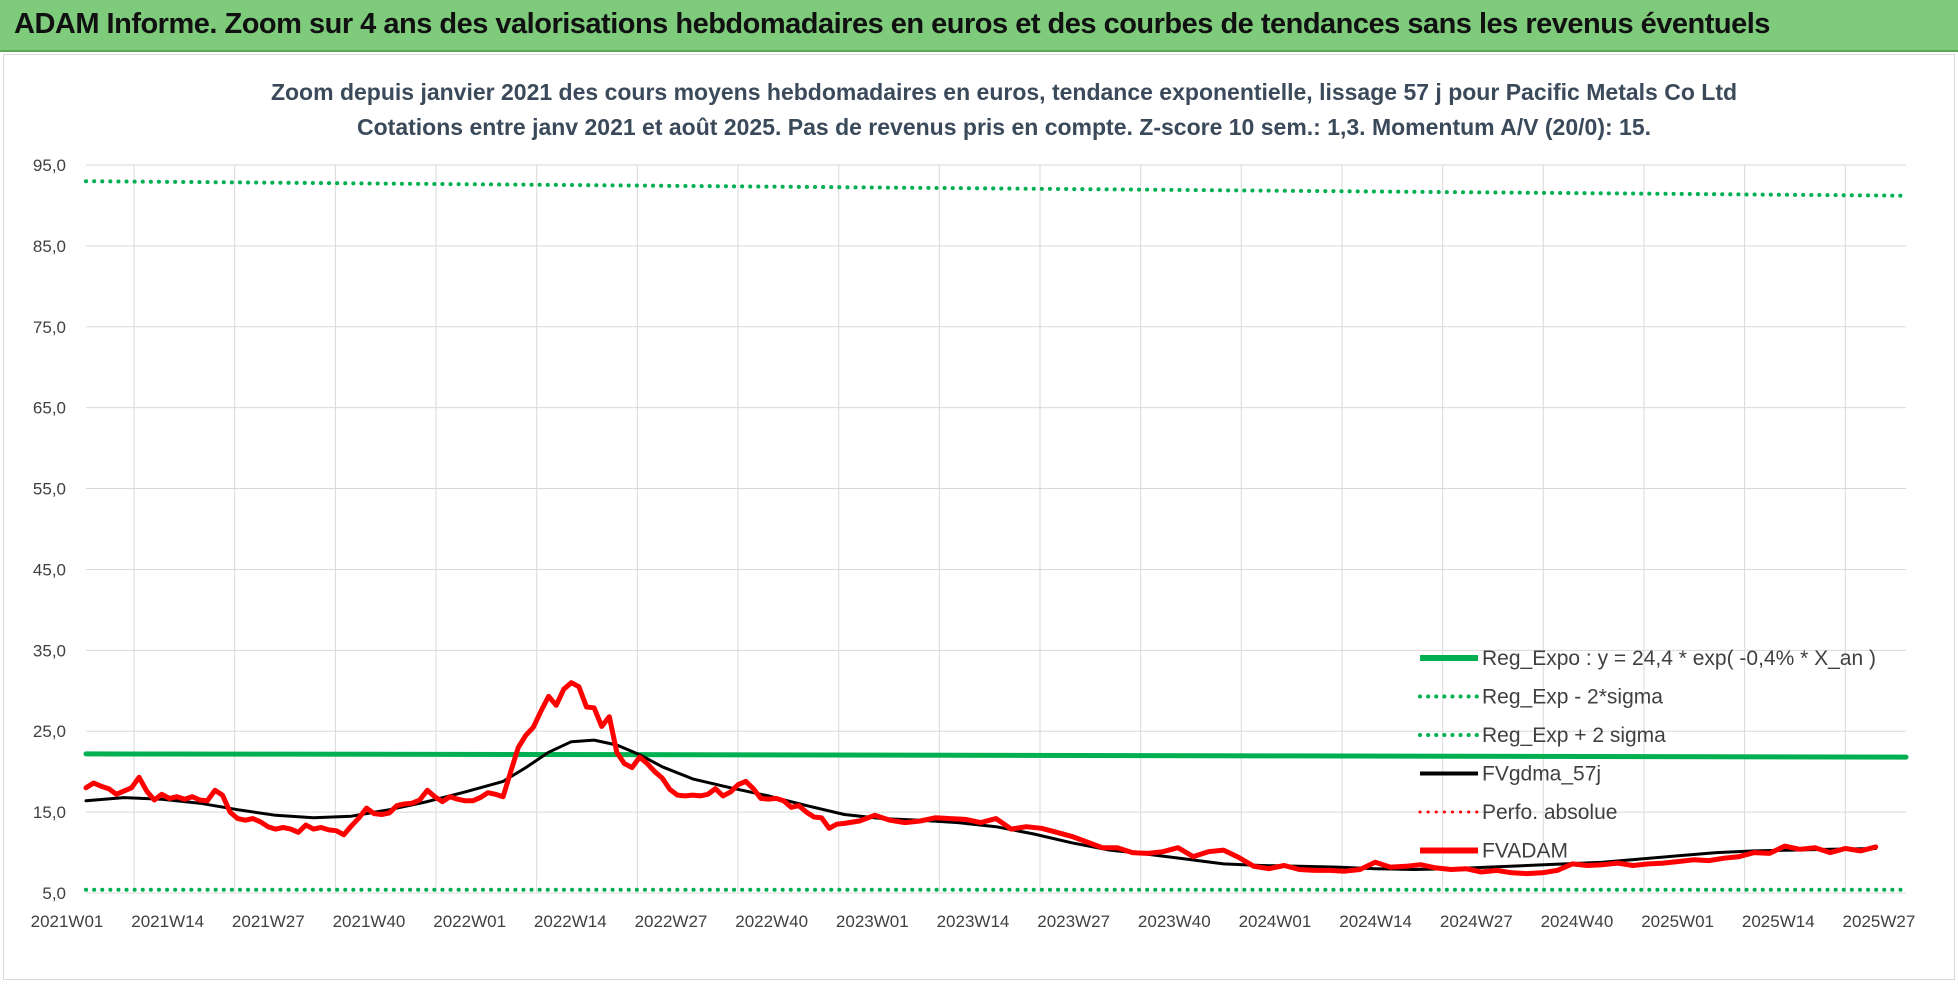 The width and height of the screenshot is (1958, 984). I want to click on x-tick-label: 2024W14, so click(1375, 921).